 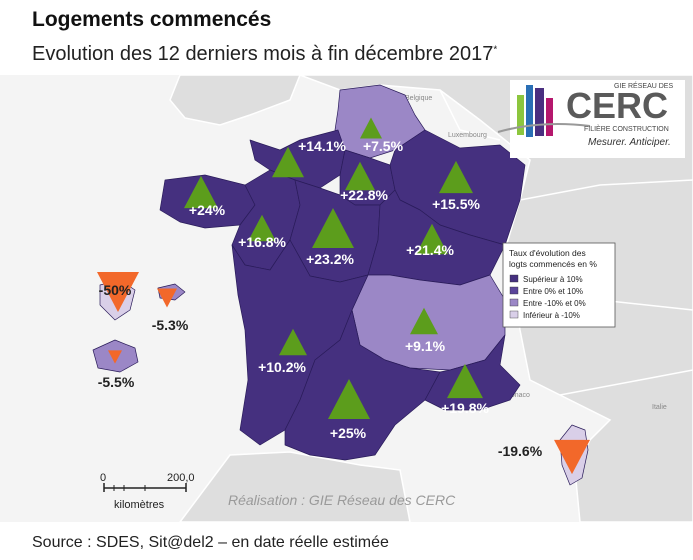 What do you see at coordinates (282, 367) in the screenshot?
I see `value-label-nouvelle-aquitaine: +10.2%` at bounding box center [282, 367].